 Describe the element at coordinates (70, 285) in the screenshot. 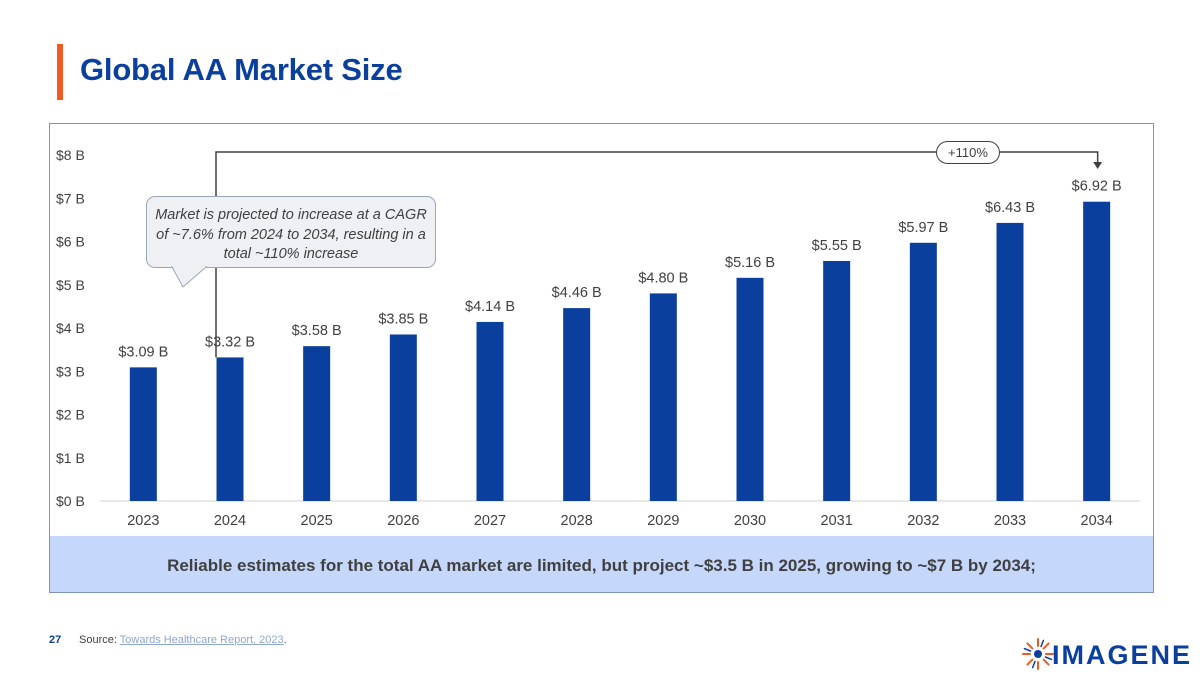

I see `y-tick-label: $5 B` at that location.